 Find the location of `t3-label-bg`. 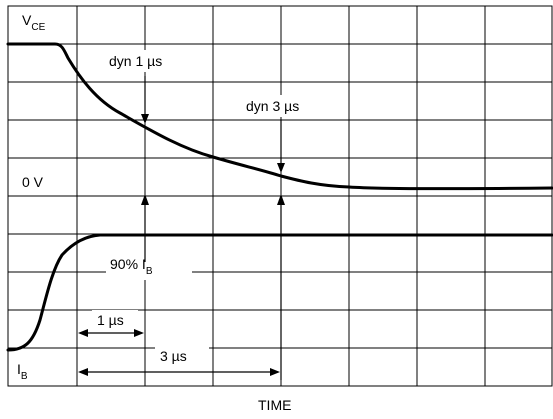

t3-label-bg is located at coordinates (182, 356).